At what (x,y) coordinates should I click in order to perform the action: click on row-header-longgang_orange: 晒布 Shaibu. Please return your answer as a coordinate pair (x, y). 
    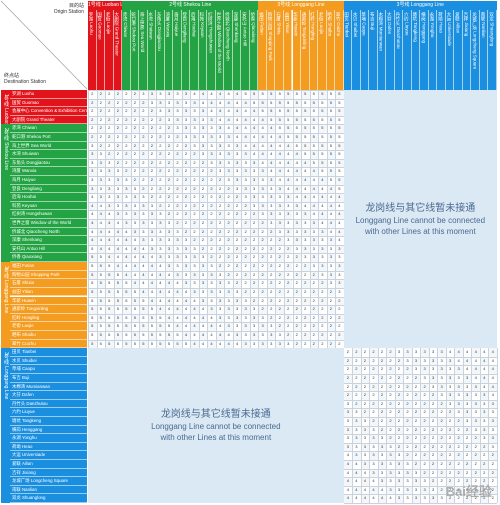
    Looking at the image, I should click on (48, 335).